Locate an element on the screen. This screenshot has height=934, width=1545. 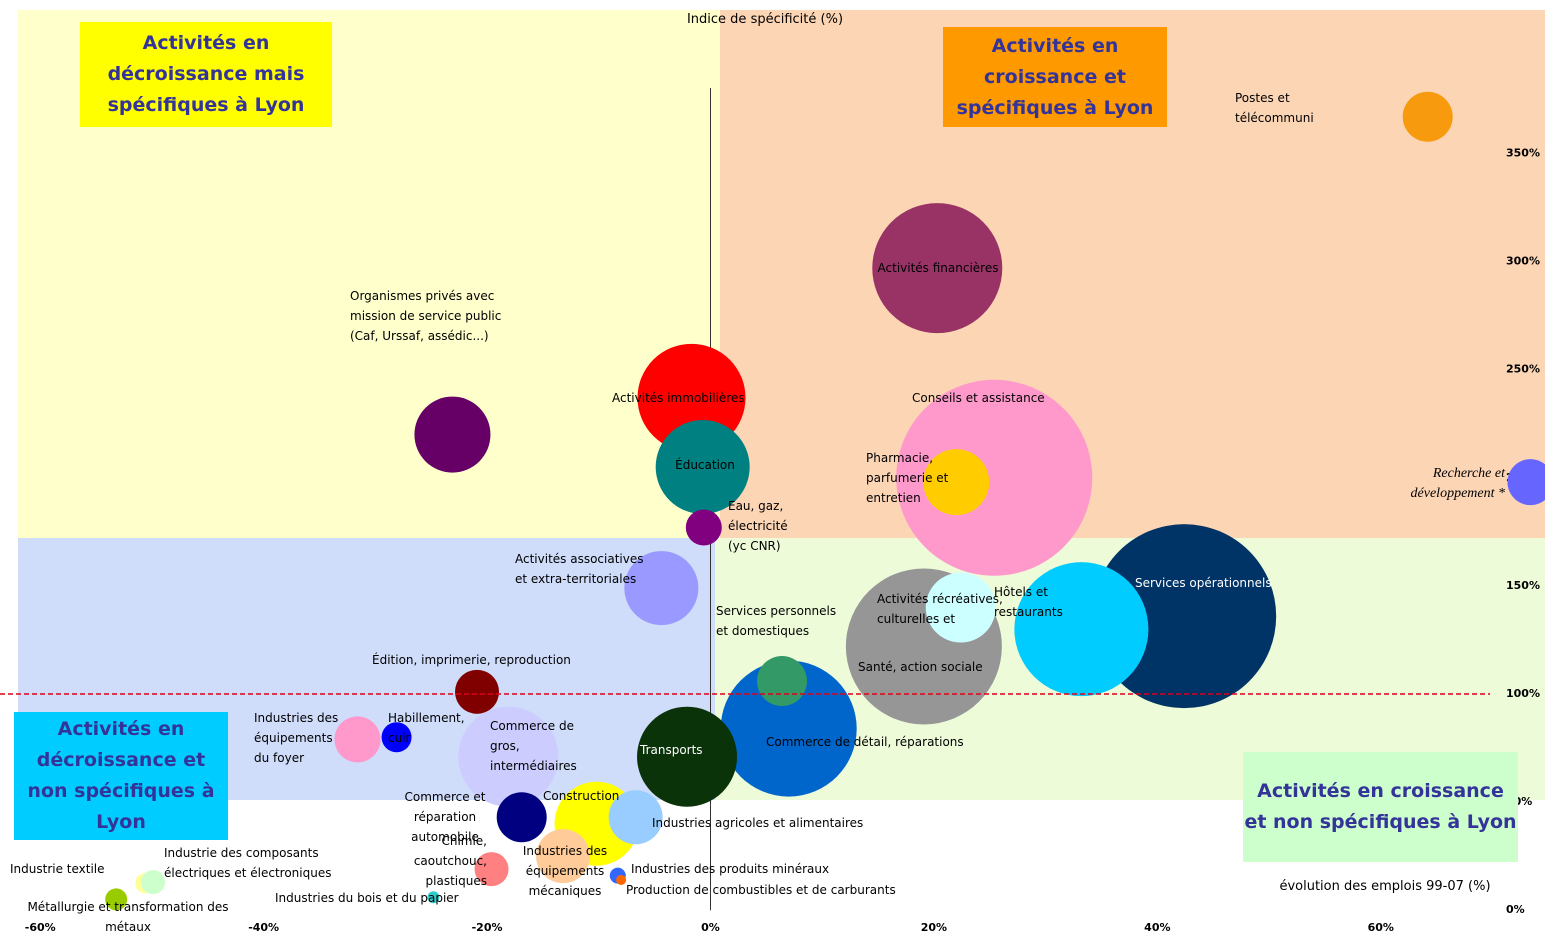
bubble-label: Transports is located at coordinates (671, 750).